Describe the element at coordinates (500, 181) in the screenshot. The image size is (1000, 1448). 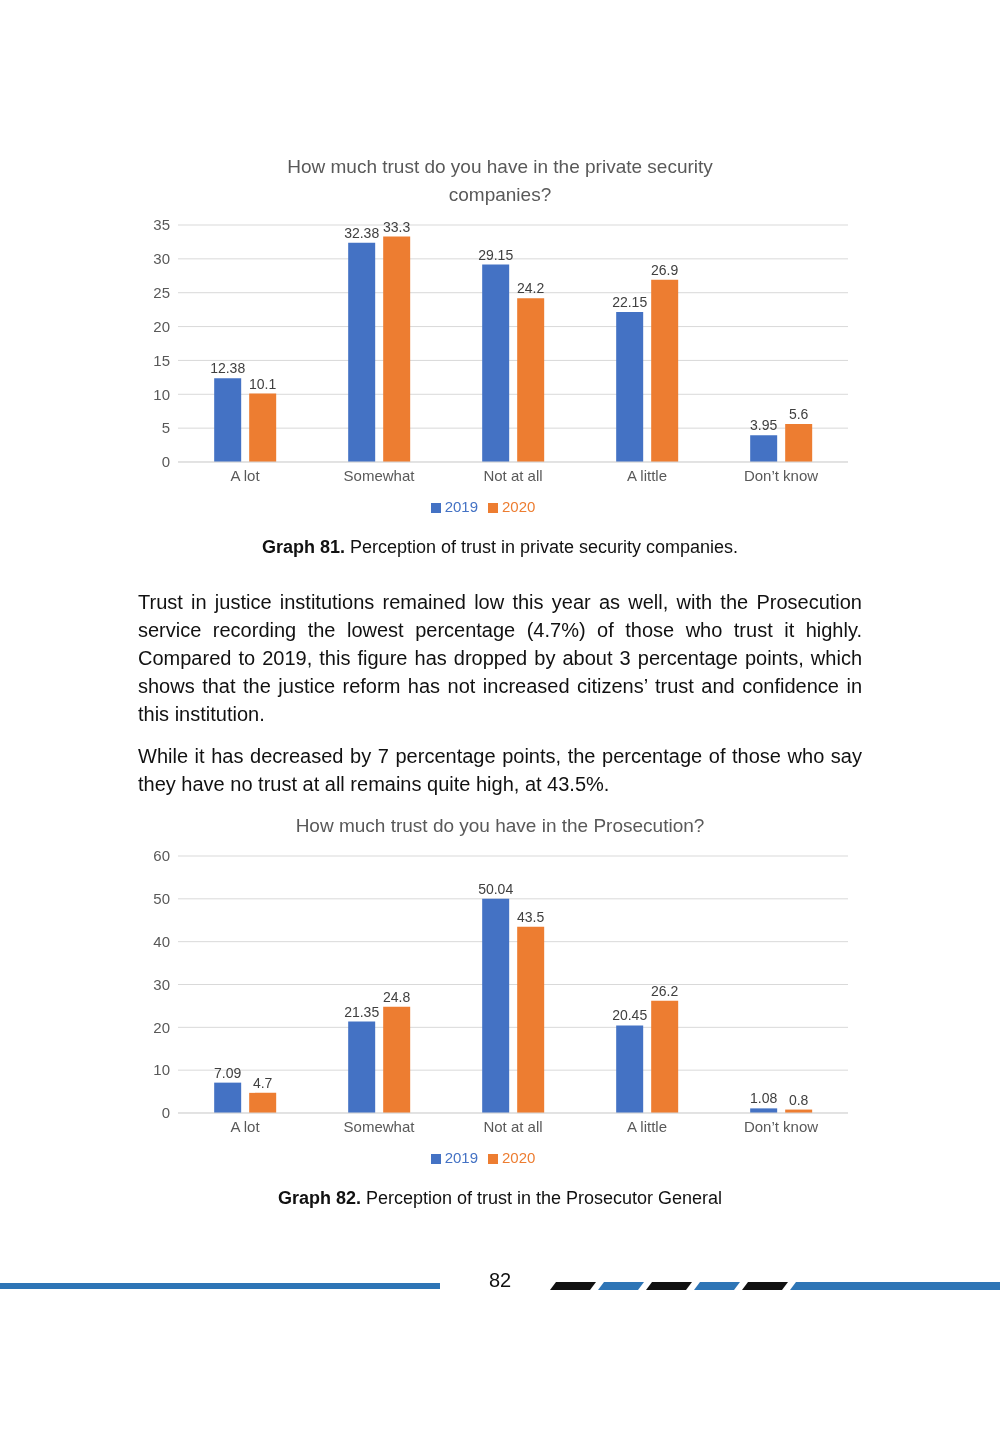
I see `chart-title: How much trust do you have in the private security companies?` at that location.